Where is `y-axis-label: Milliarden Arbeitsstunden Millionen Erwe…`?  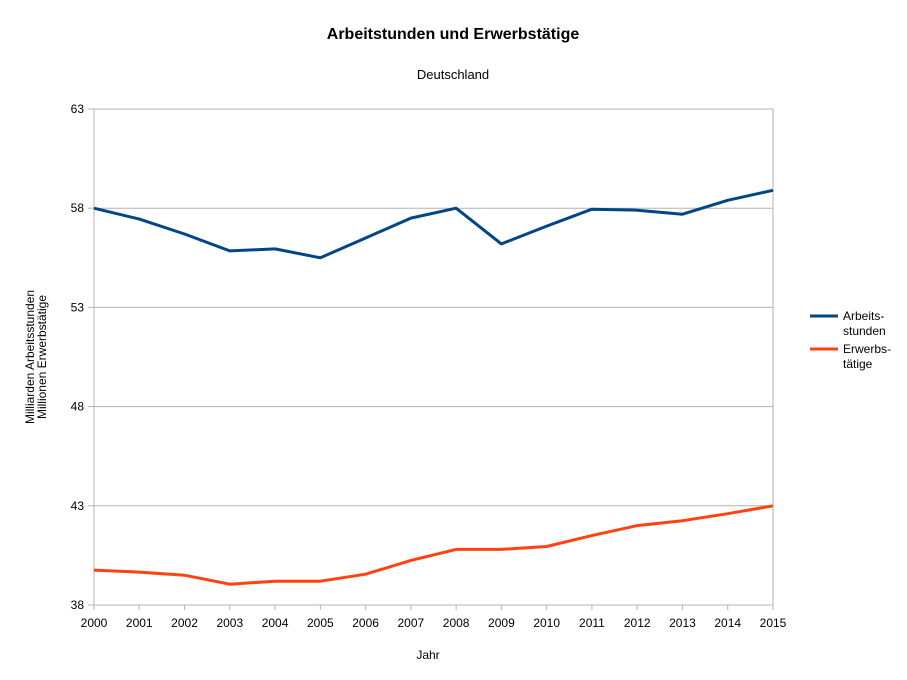 y-axis-label: Milliarden Arbeitsstunden Millionen Erwe… is located at coordinates (36, 357).